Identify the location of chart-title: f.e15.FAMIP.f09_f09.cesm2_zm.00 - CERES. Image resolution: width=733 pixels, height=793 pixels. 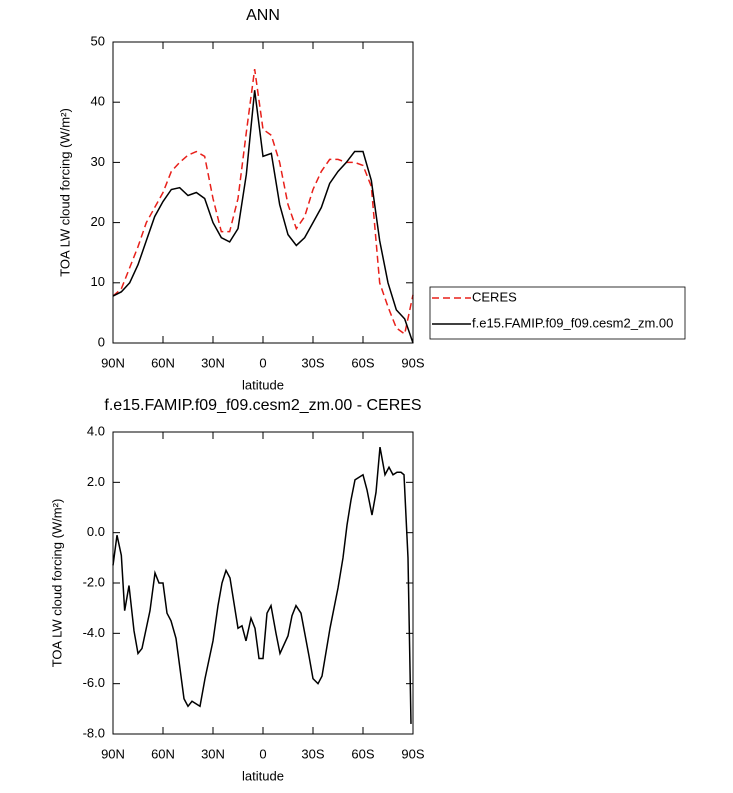
(262, 405).